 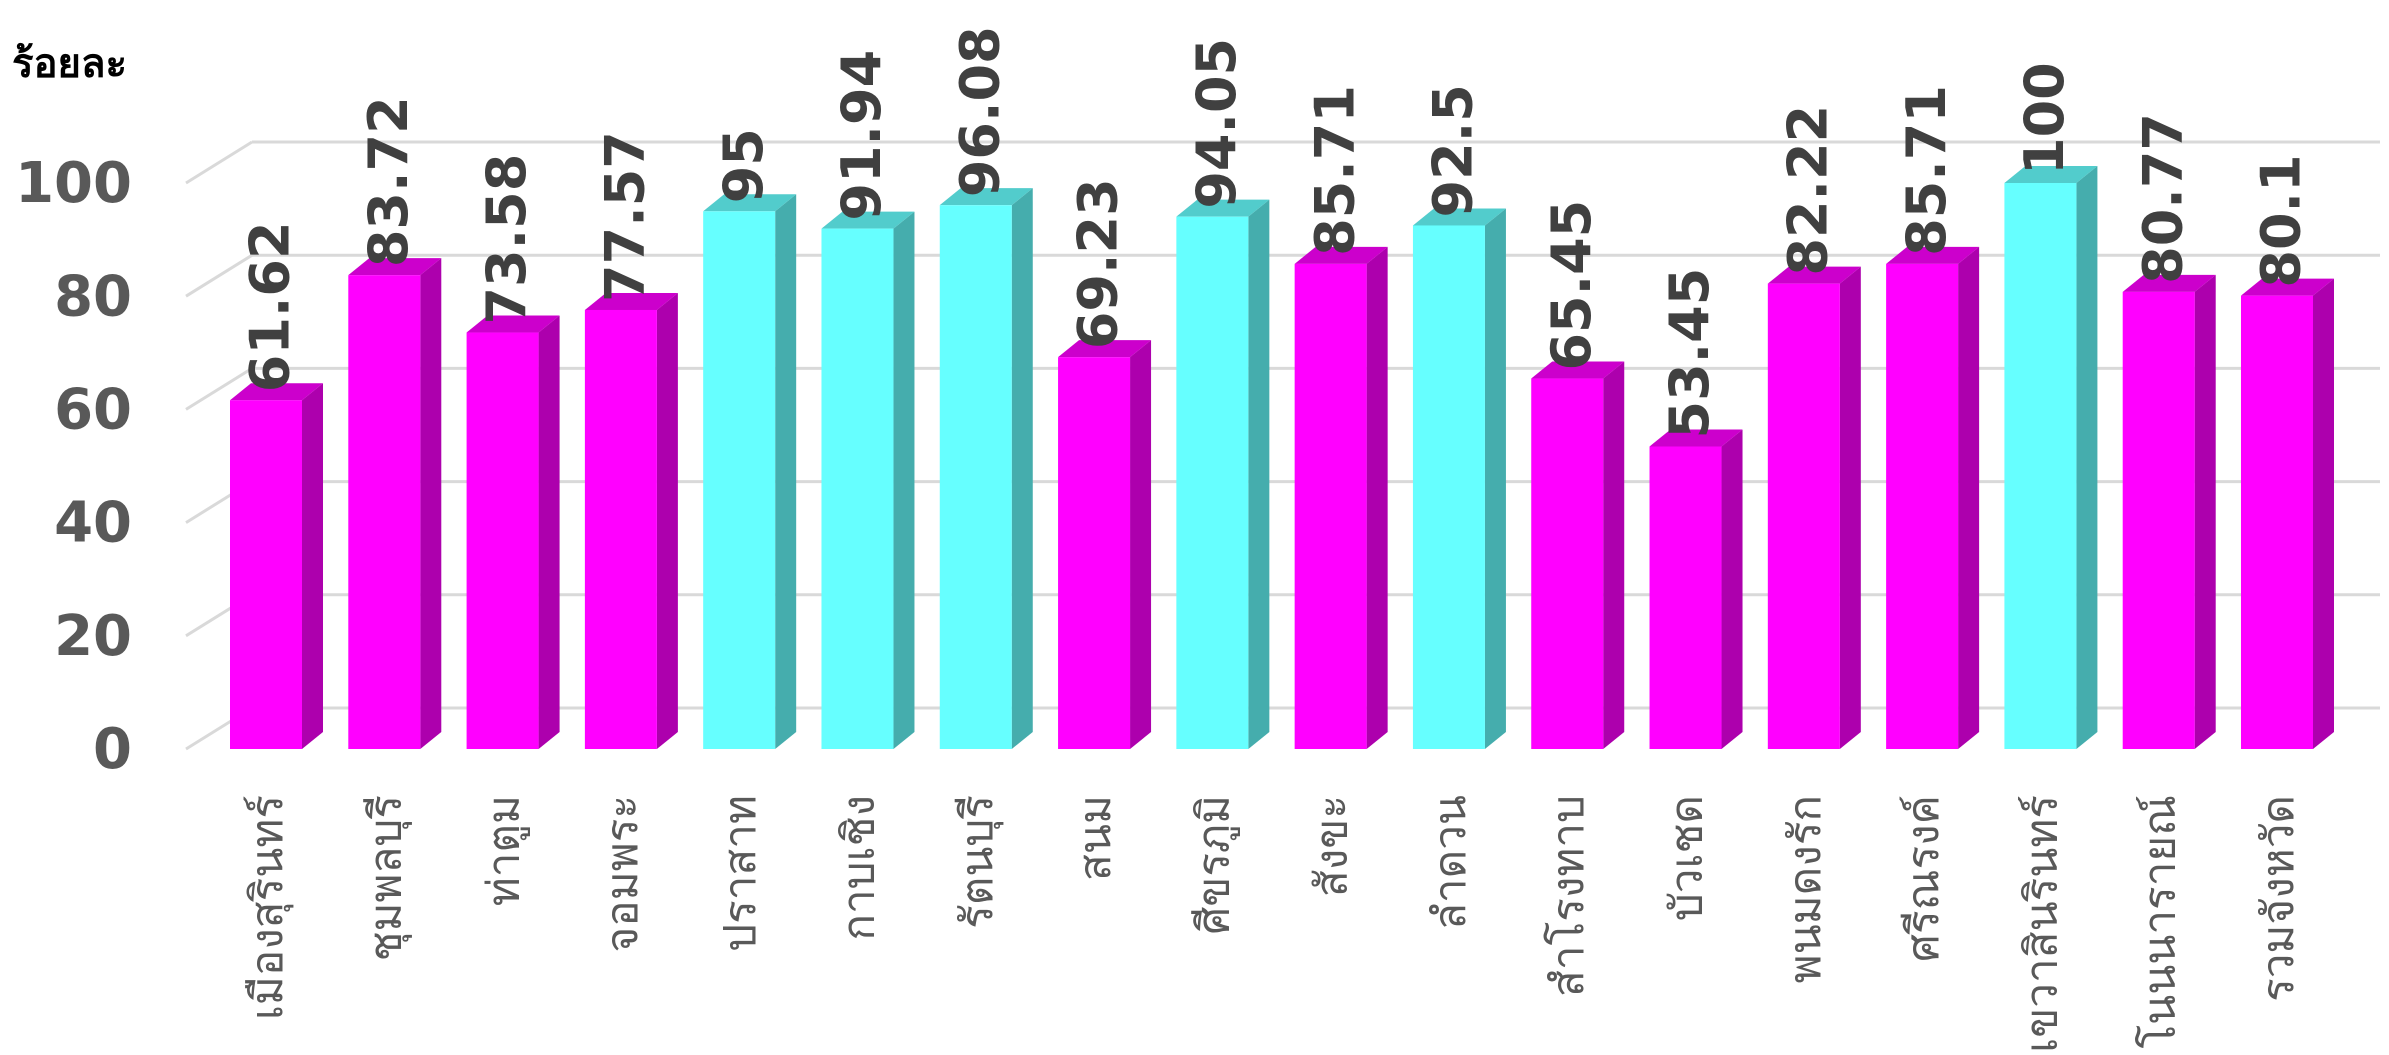 I want to click on x-tick-label: ปราสาท, so click(x=740, y=873).